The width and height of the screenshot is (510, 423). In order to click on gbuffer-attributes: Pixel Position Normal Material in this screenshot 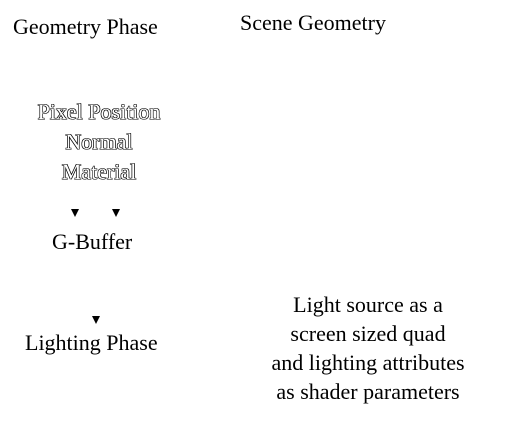, I will do `click(99, 142)`.